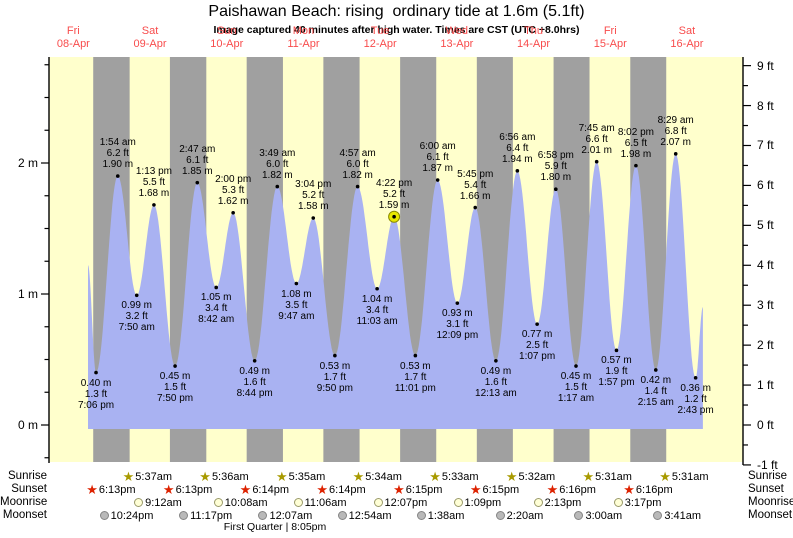  I want to click on tide-annotation: 5:45 pm 5.4 ft 1.66 m, so click(475, 185).